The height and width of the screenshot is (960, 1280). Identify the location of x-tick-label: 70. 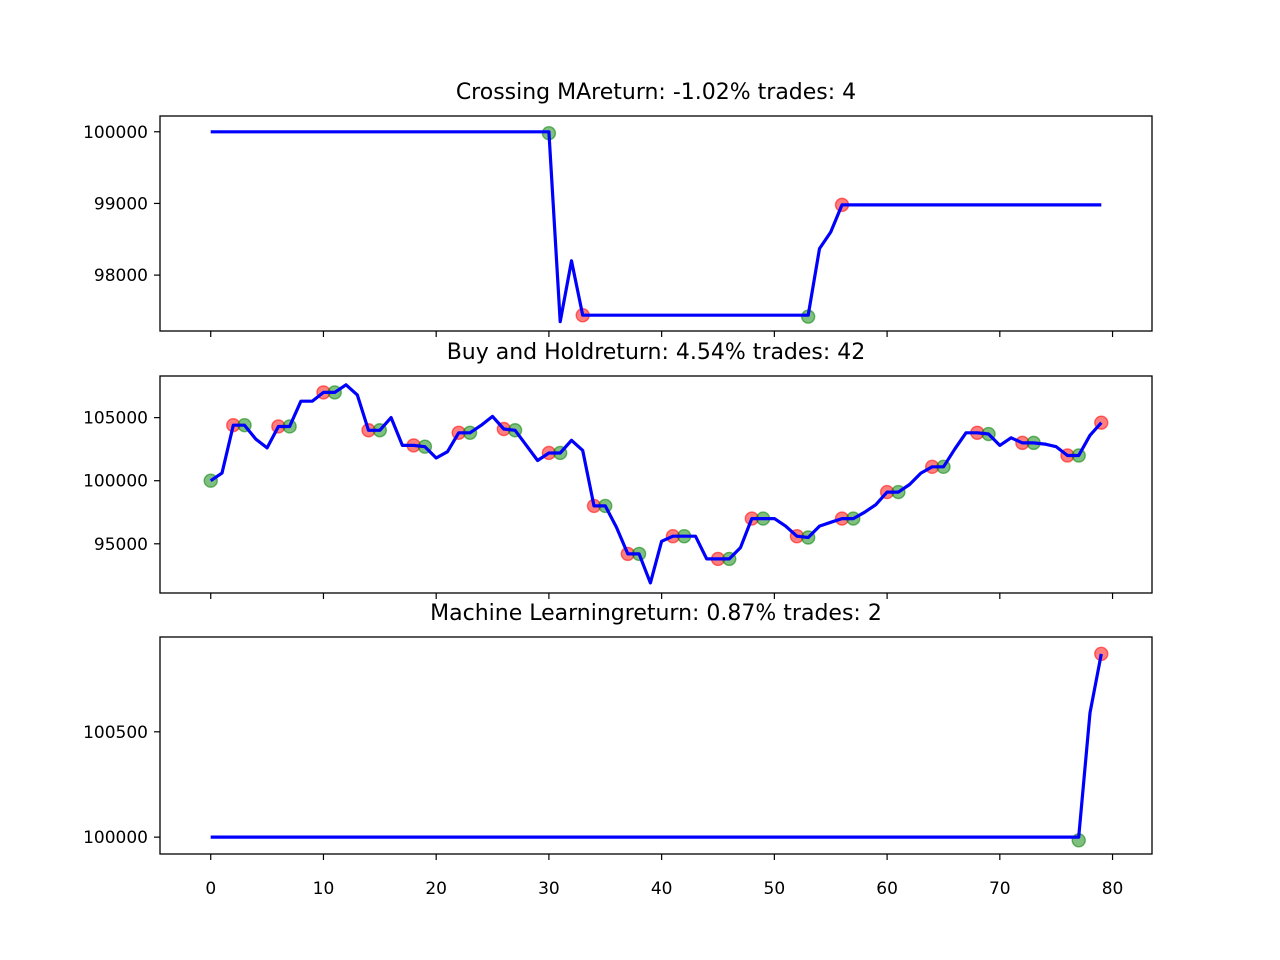
(1000, 889).